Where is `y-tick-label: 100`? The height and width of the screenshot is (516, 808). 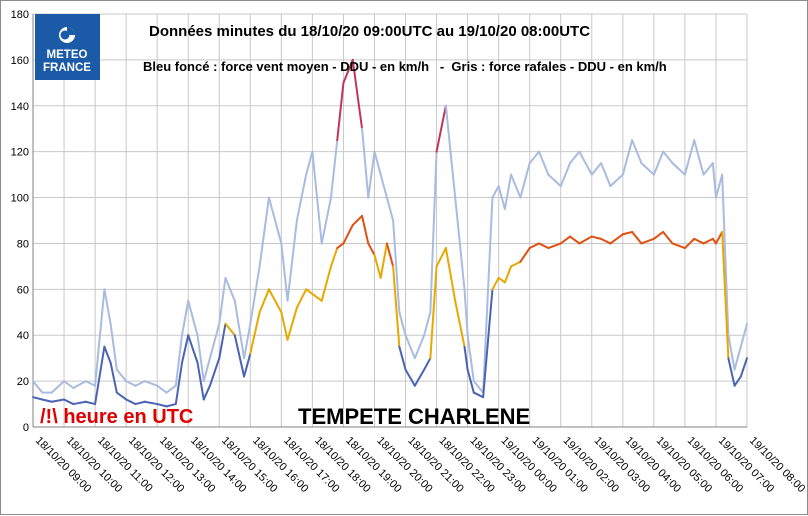 y-tick-label: 100 is located at coordinates (20, 199).